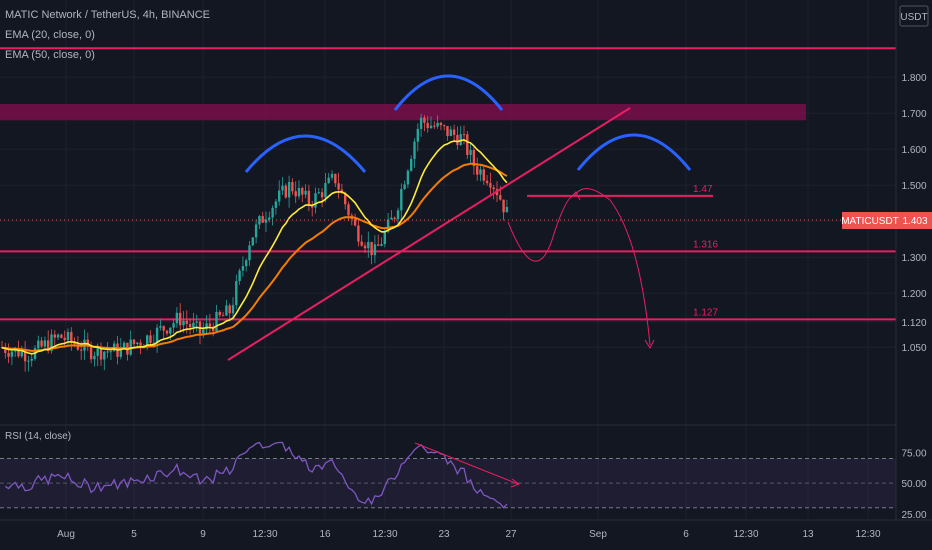 The image size is (932, 550). Describe the element at coordinates (575, 196) in the screenshot. I see `projection-arrowhead-up` at that location.